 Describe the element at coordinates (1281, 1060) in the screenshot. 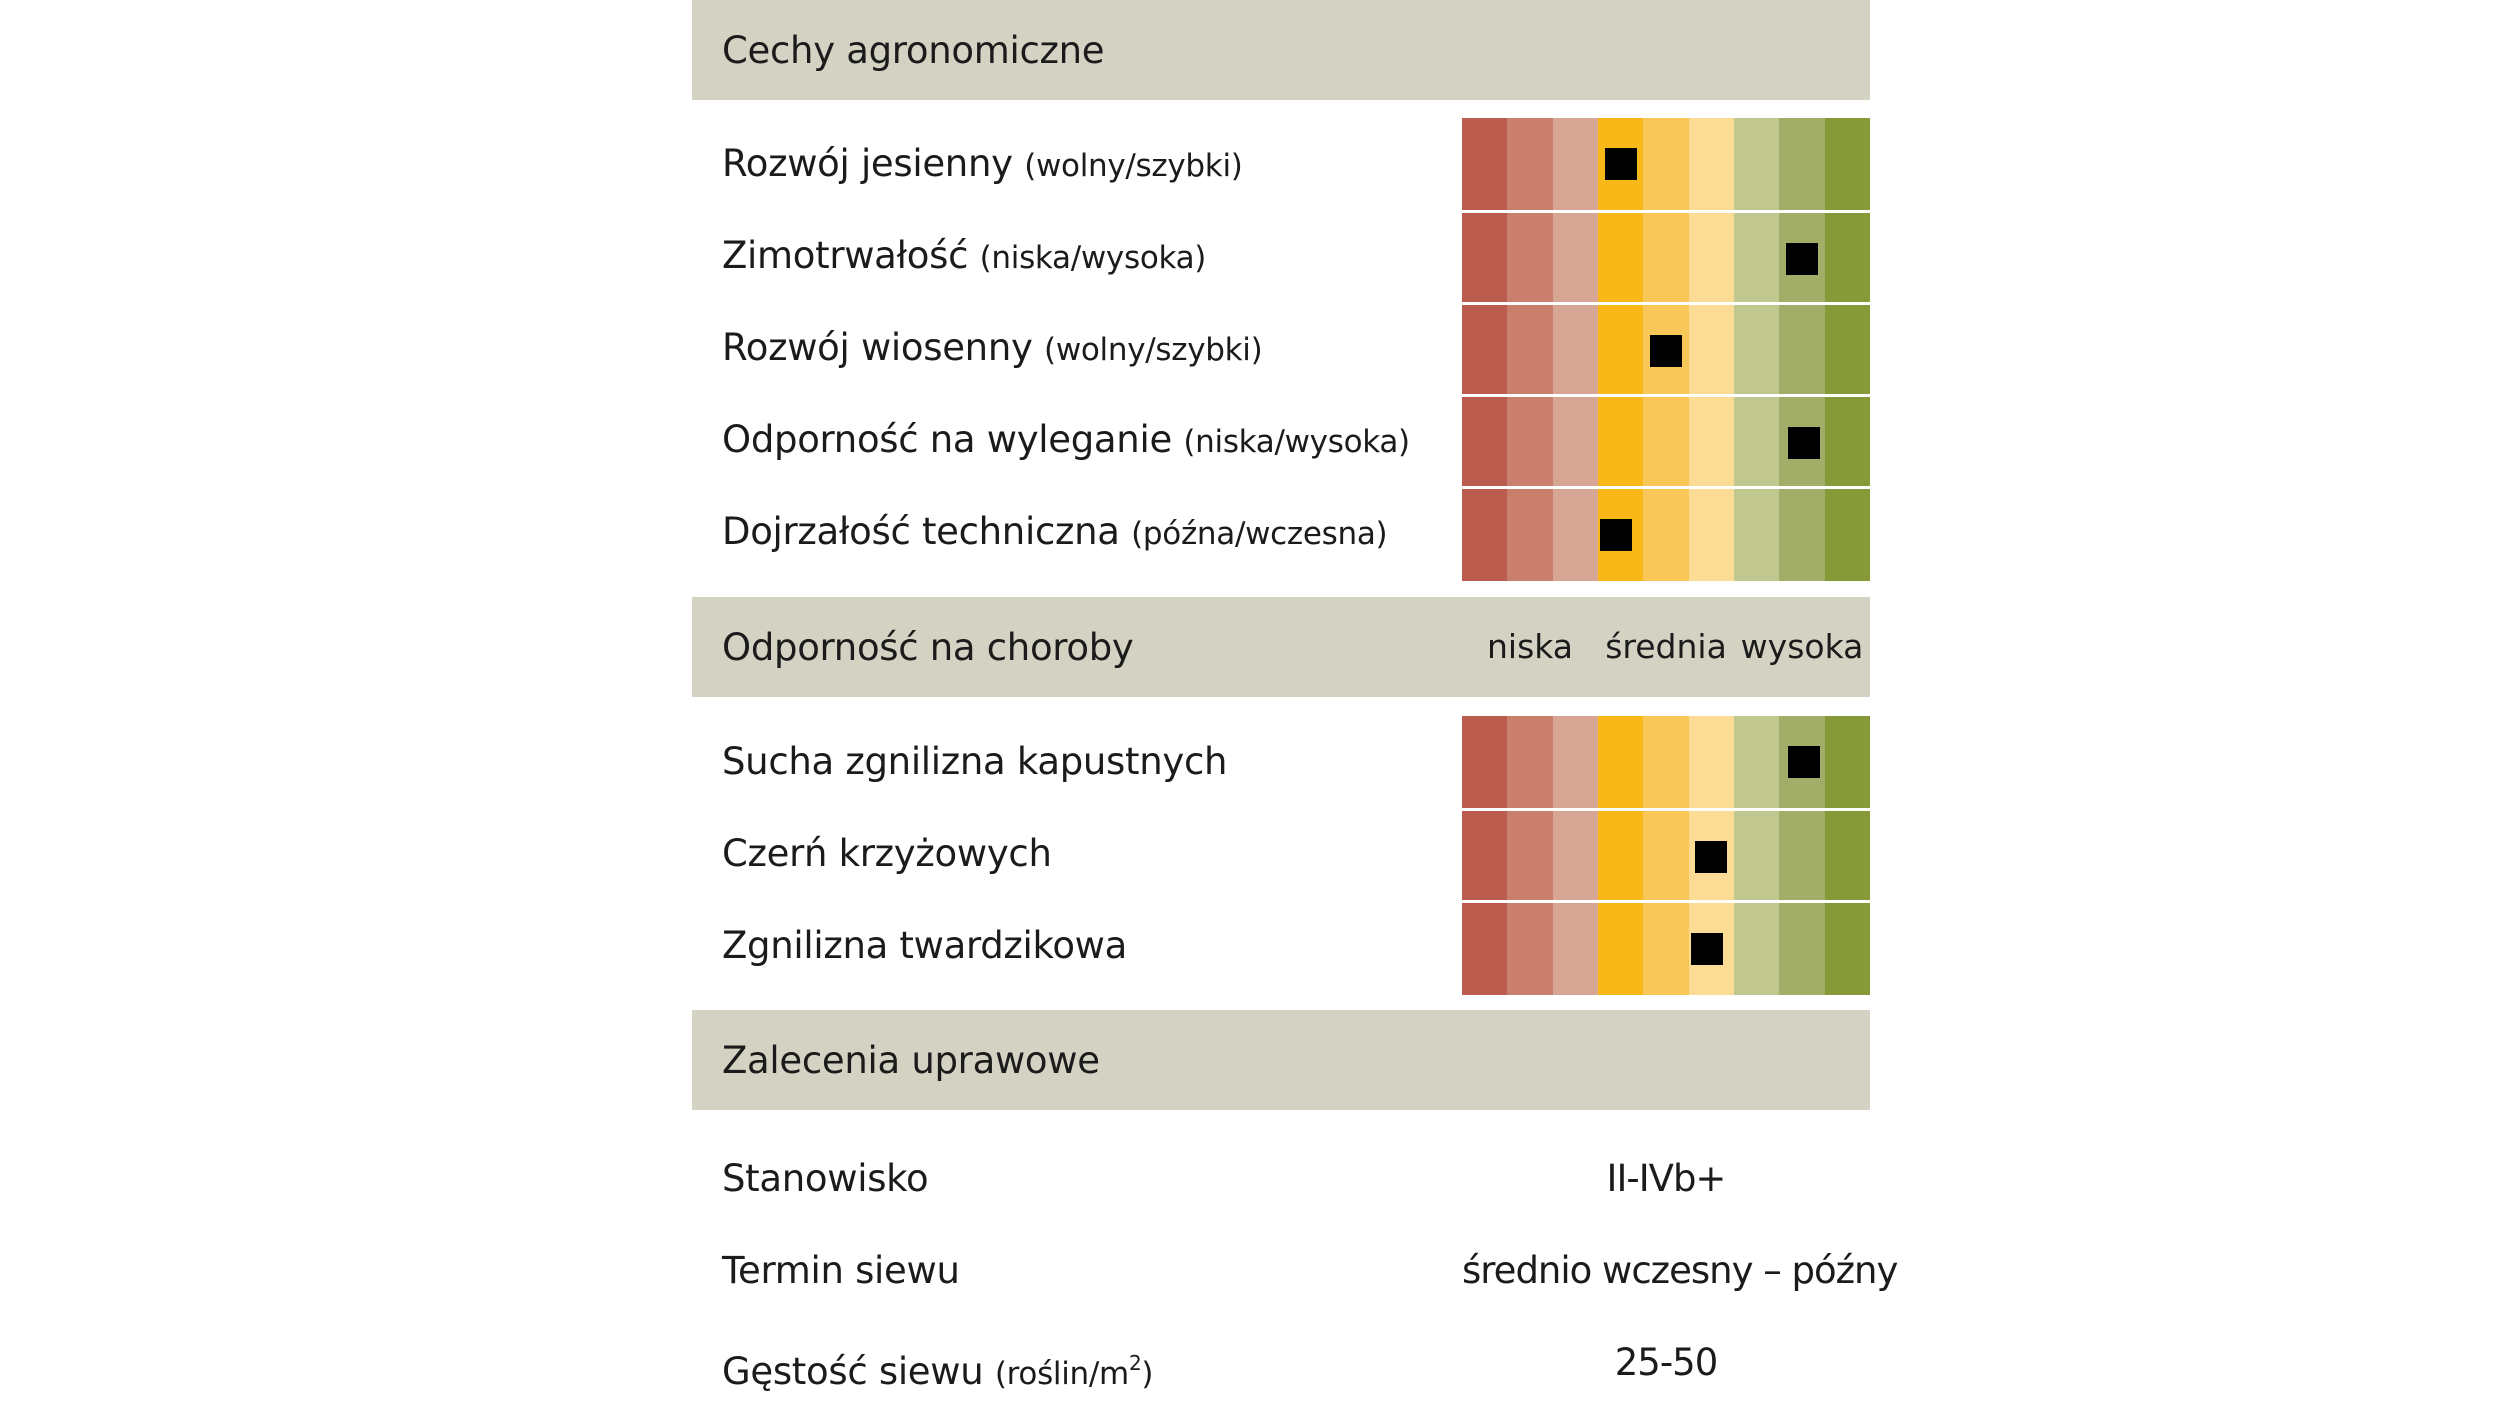

I see `section-header-recommendations: Zalecenia uprawowe` at that location.